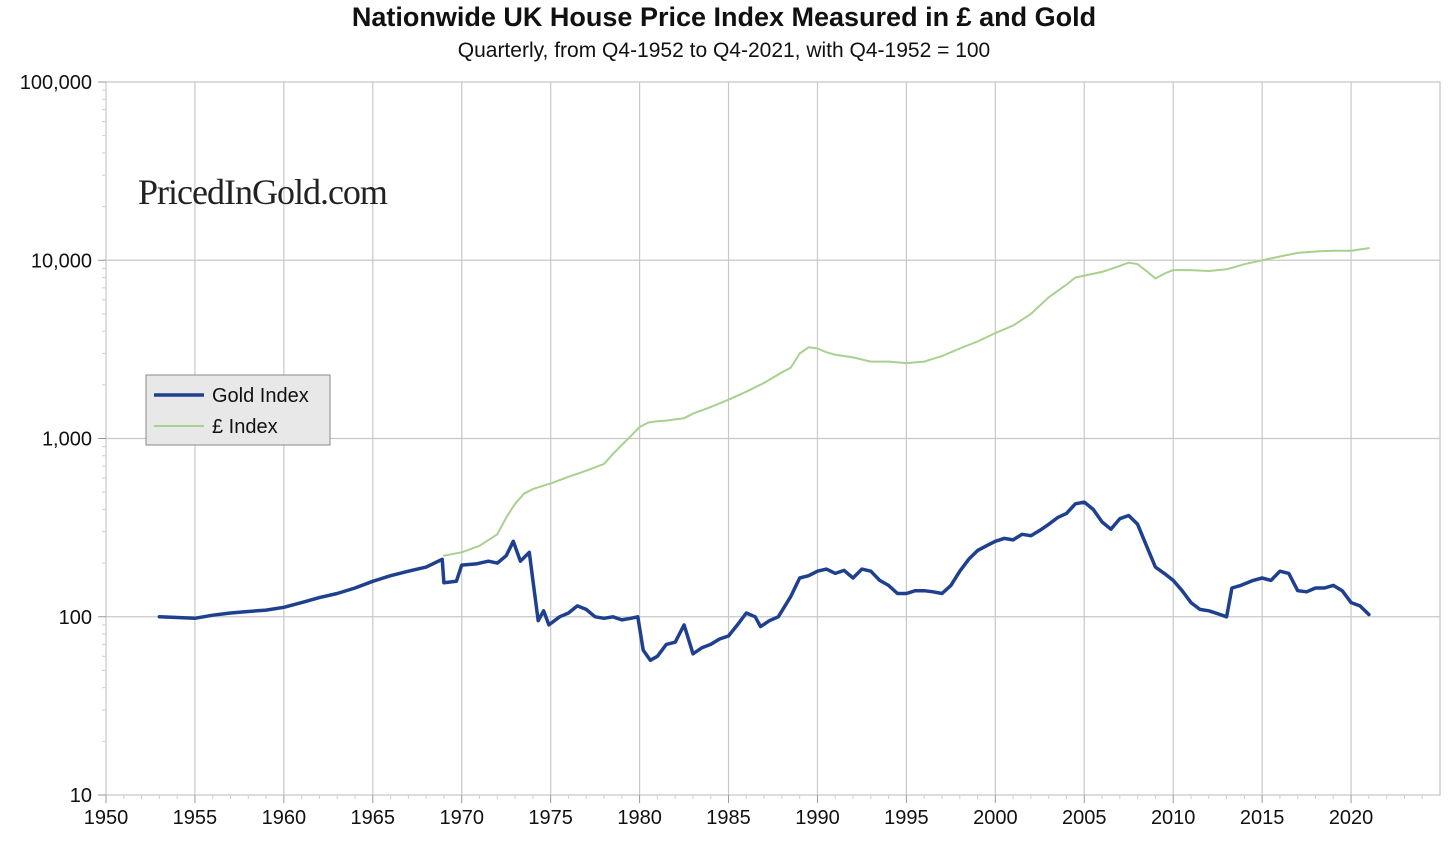 The image size is (1448, 844). I want to click on x-tick-label: 2015, so click(1262, 818).